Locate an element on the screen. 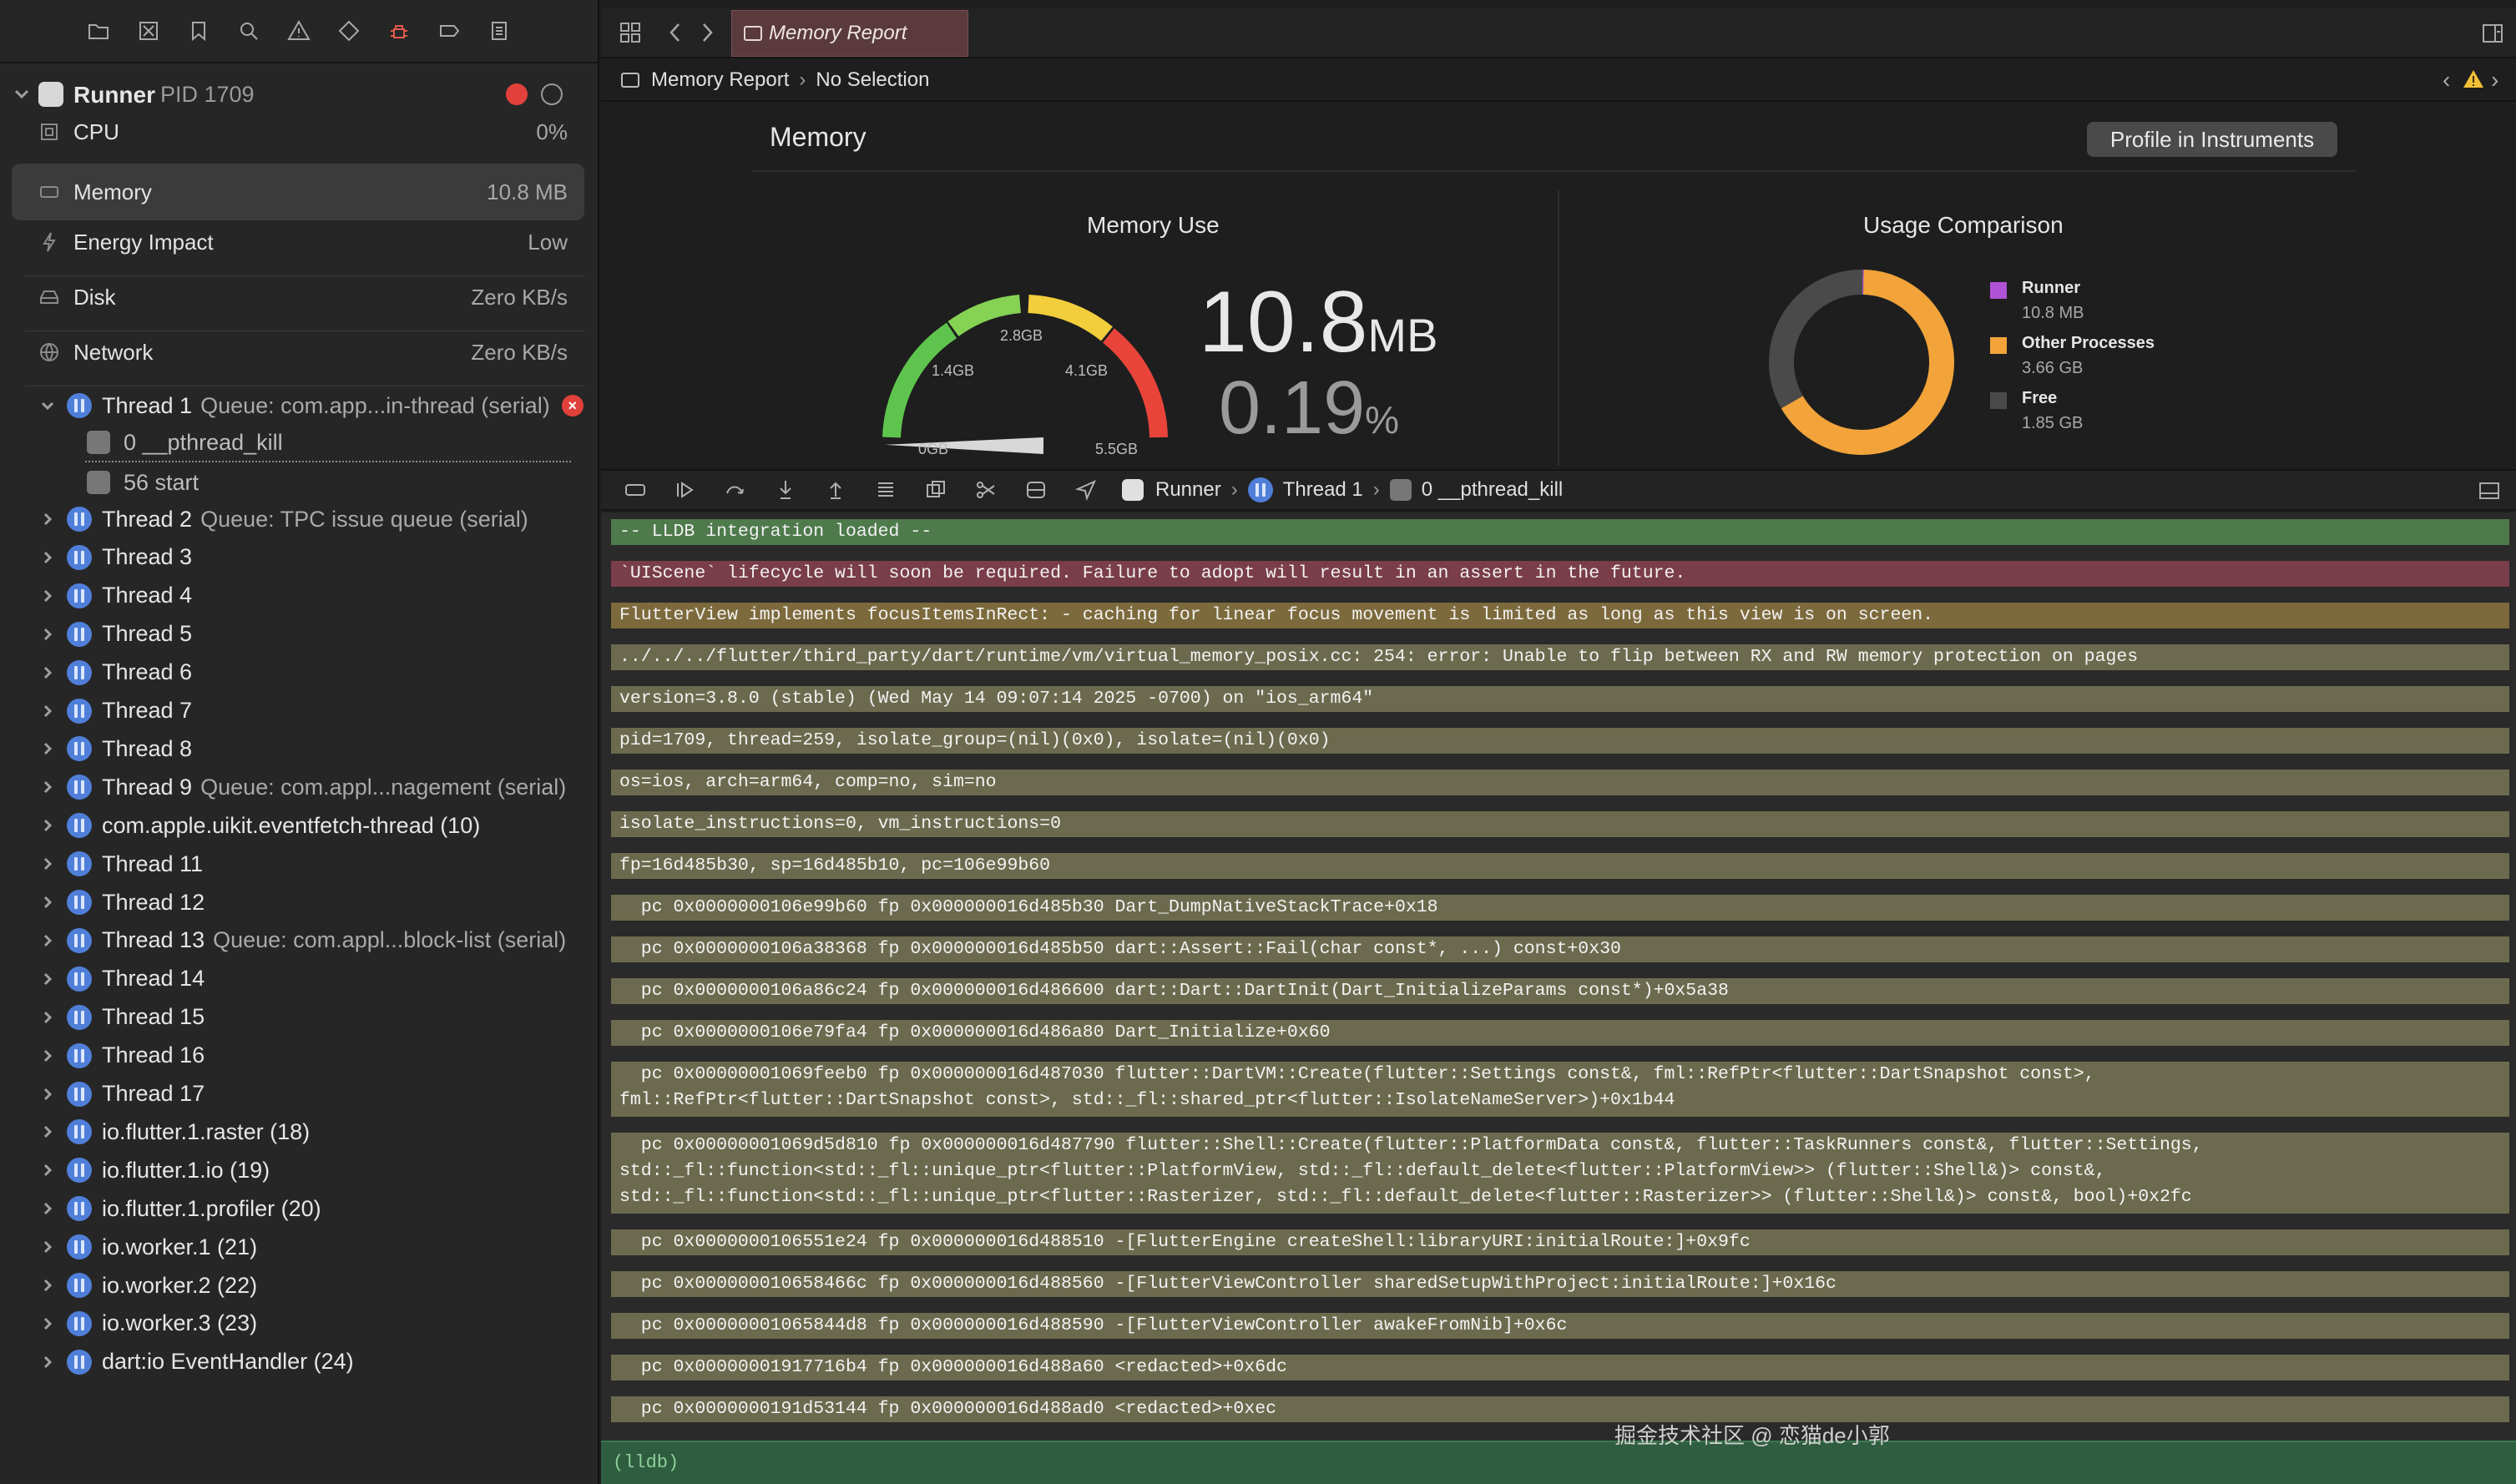 The height and width of the screenshot is (1484, 2516). disk-icon is located at coordinates (49, 297).